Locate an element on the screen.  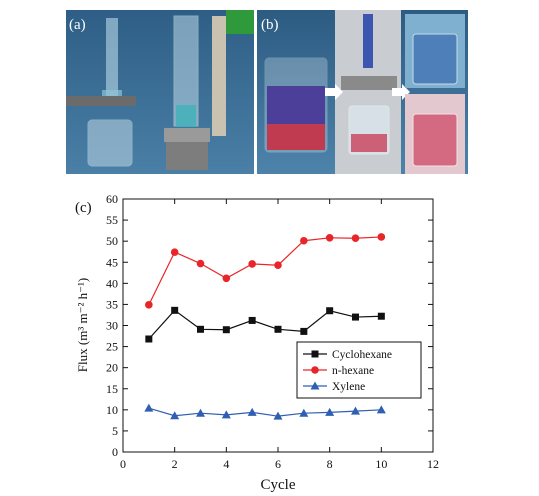
panel-b-label: (b) is located at coordinates (270, 25).